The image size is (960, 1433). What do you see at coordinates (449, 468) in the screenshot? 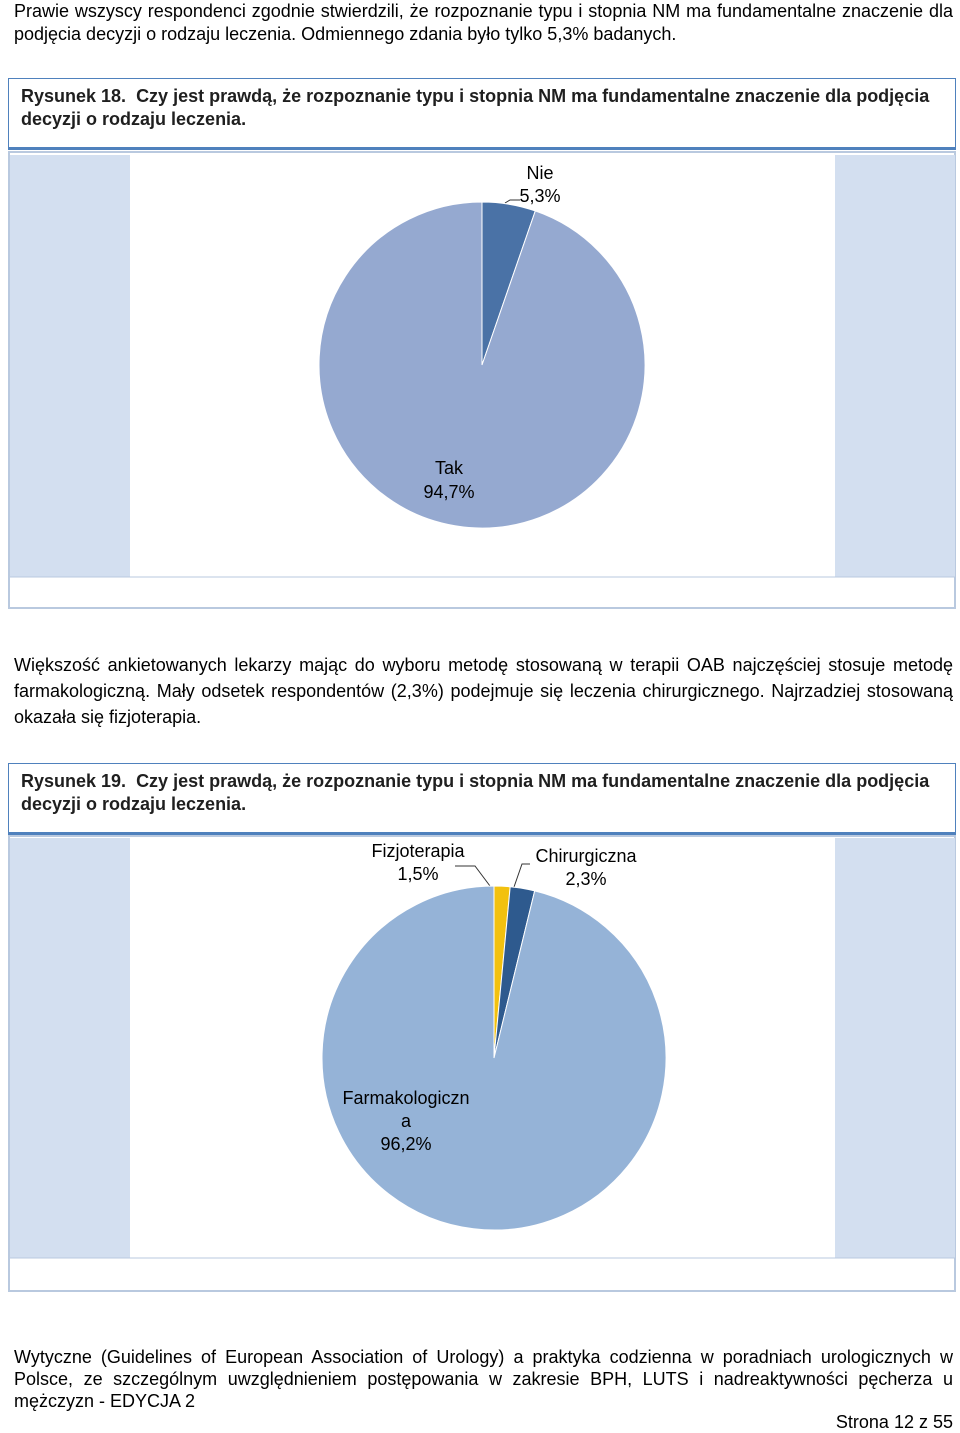
I see `slice-label: Tak` at bounding box center [449, 468].